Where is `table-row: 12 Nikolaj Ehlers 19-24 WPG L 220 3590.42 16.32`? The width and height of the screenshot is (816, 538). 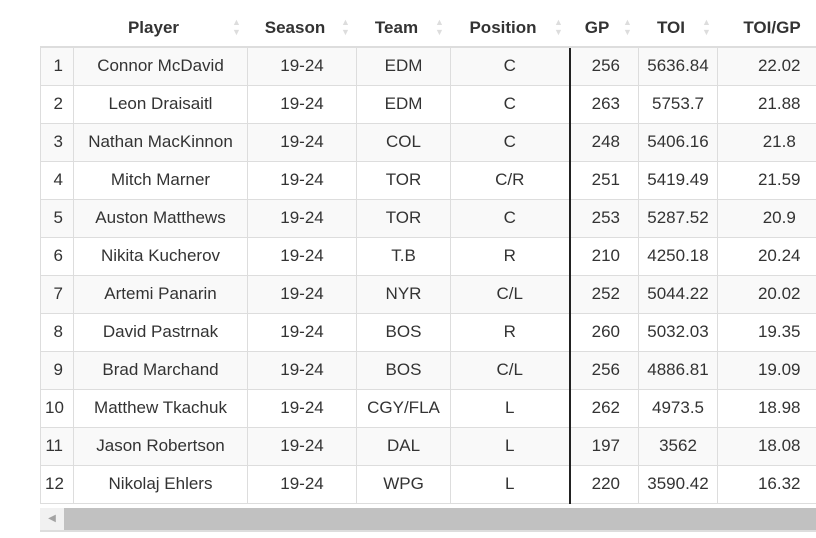 table-row: 12 Nikolaj Ehlers 19-24 WPG L 220 3590.42 16.32 is located at coordinates (428, 484).